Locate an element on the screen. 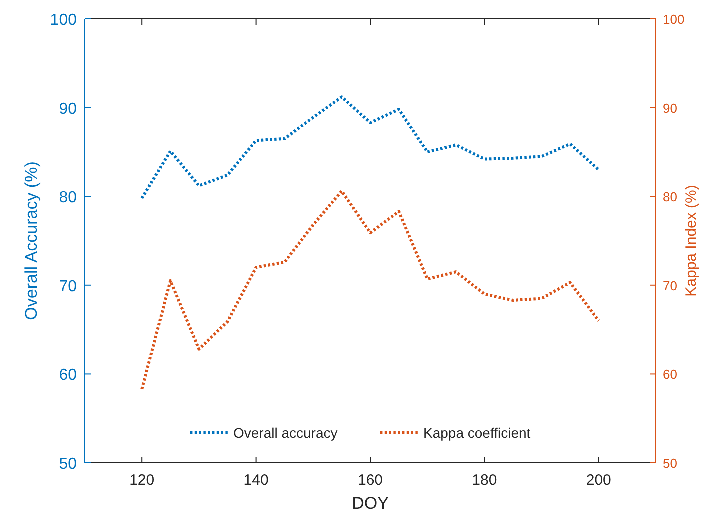 The image size is (707, 523). x-tick-label: 200 is located at coordinates (599, 480).